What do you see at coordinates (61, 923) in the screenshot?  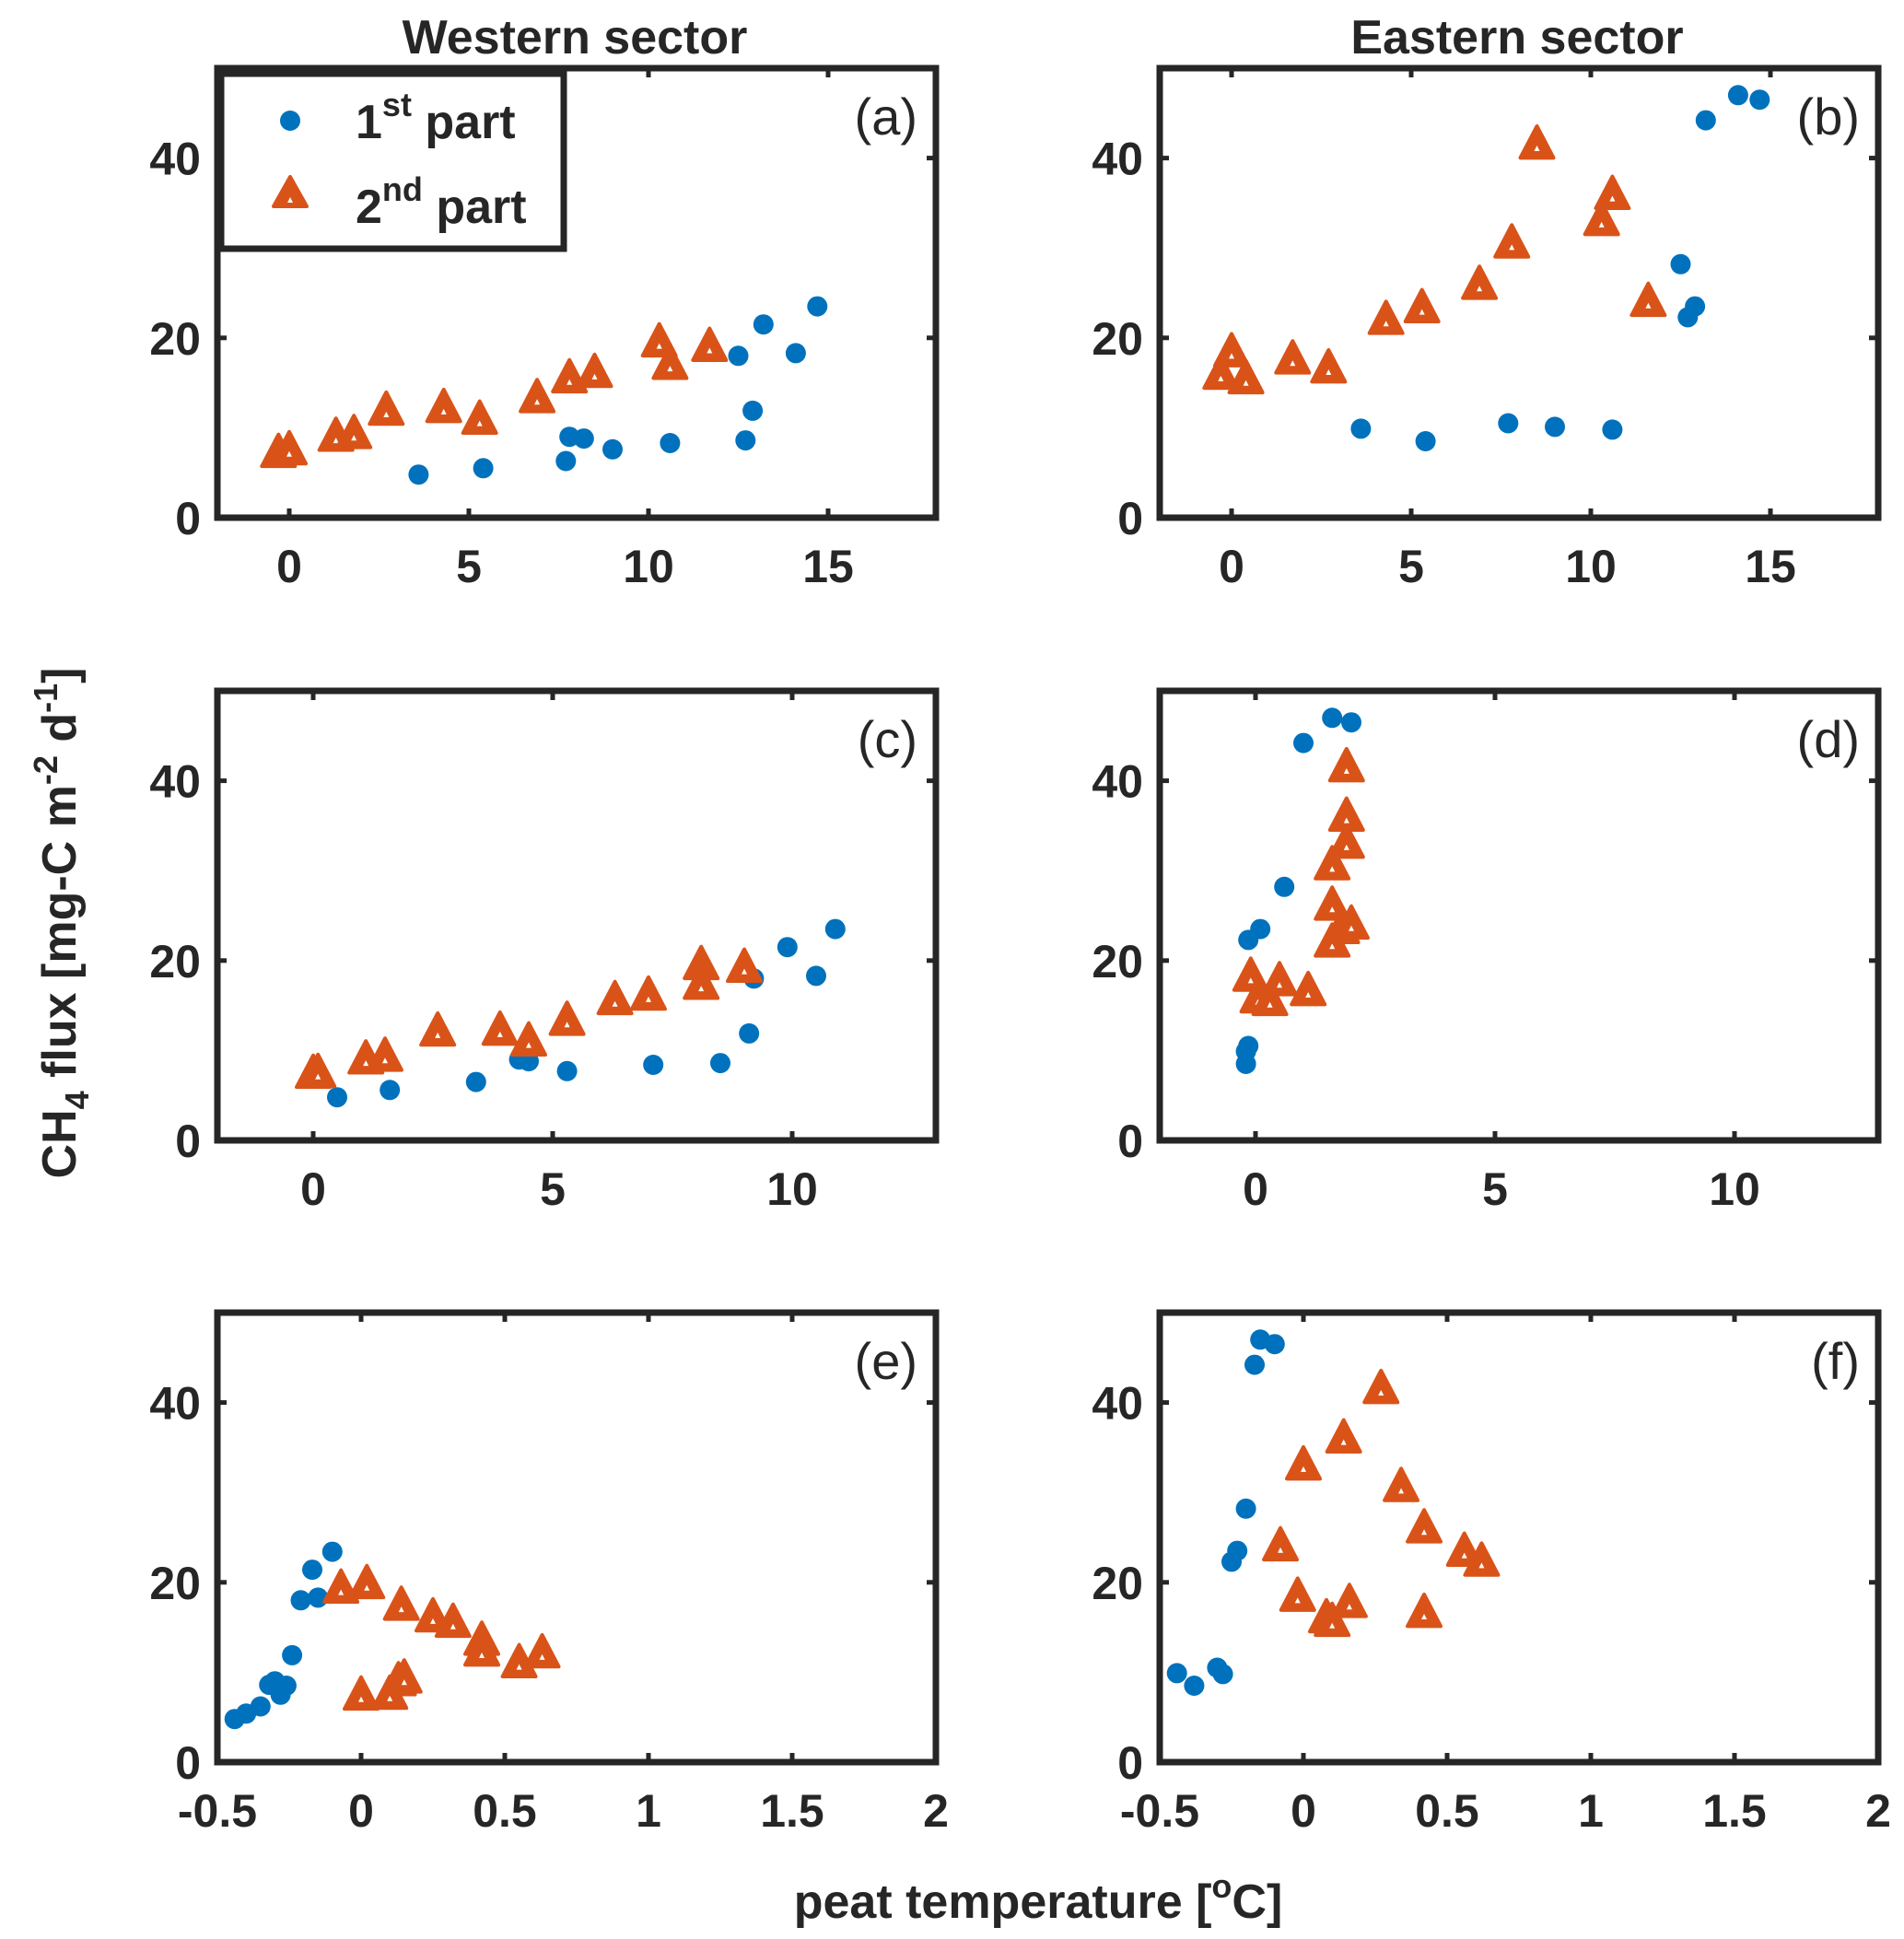 I see `y-axis-title: CH4 flux [mg-C m-2 d-1]` at bounding box center [61, 923].